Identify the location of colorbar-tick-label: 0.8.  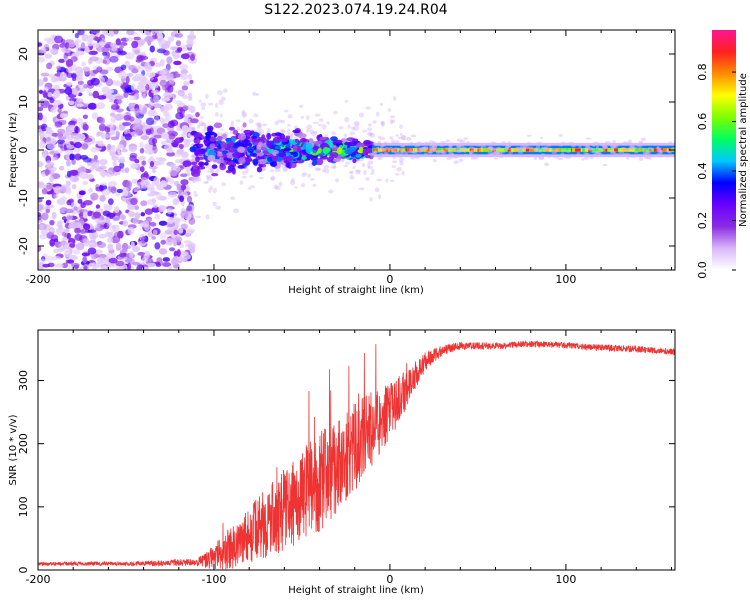
(702, 72).